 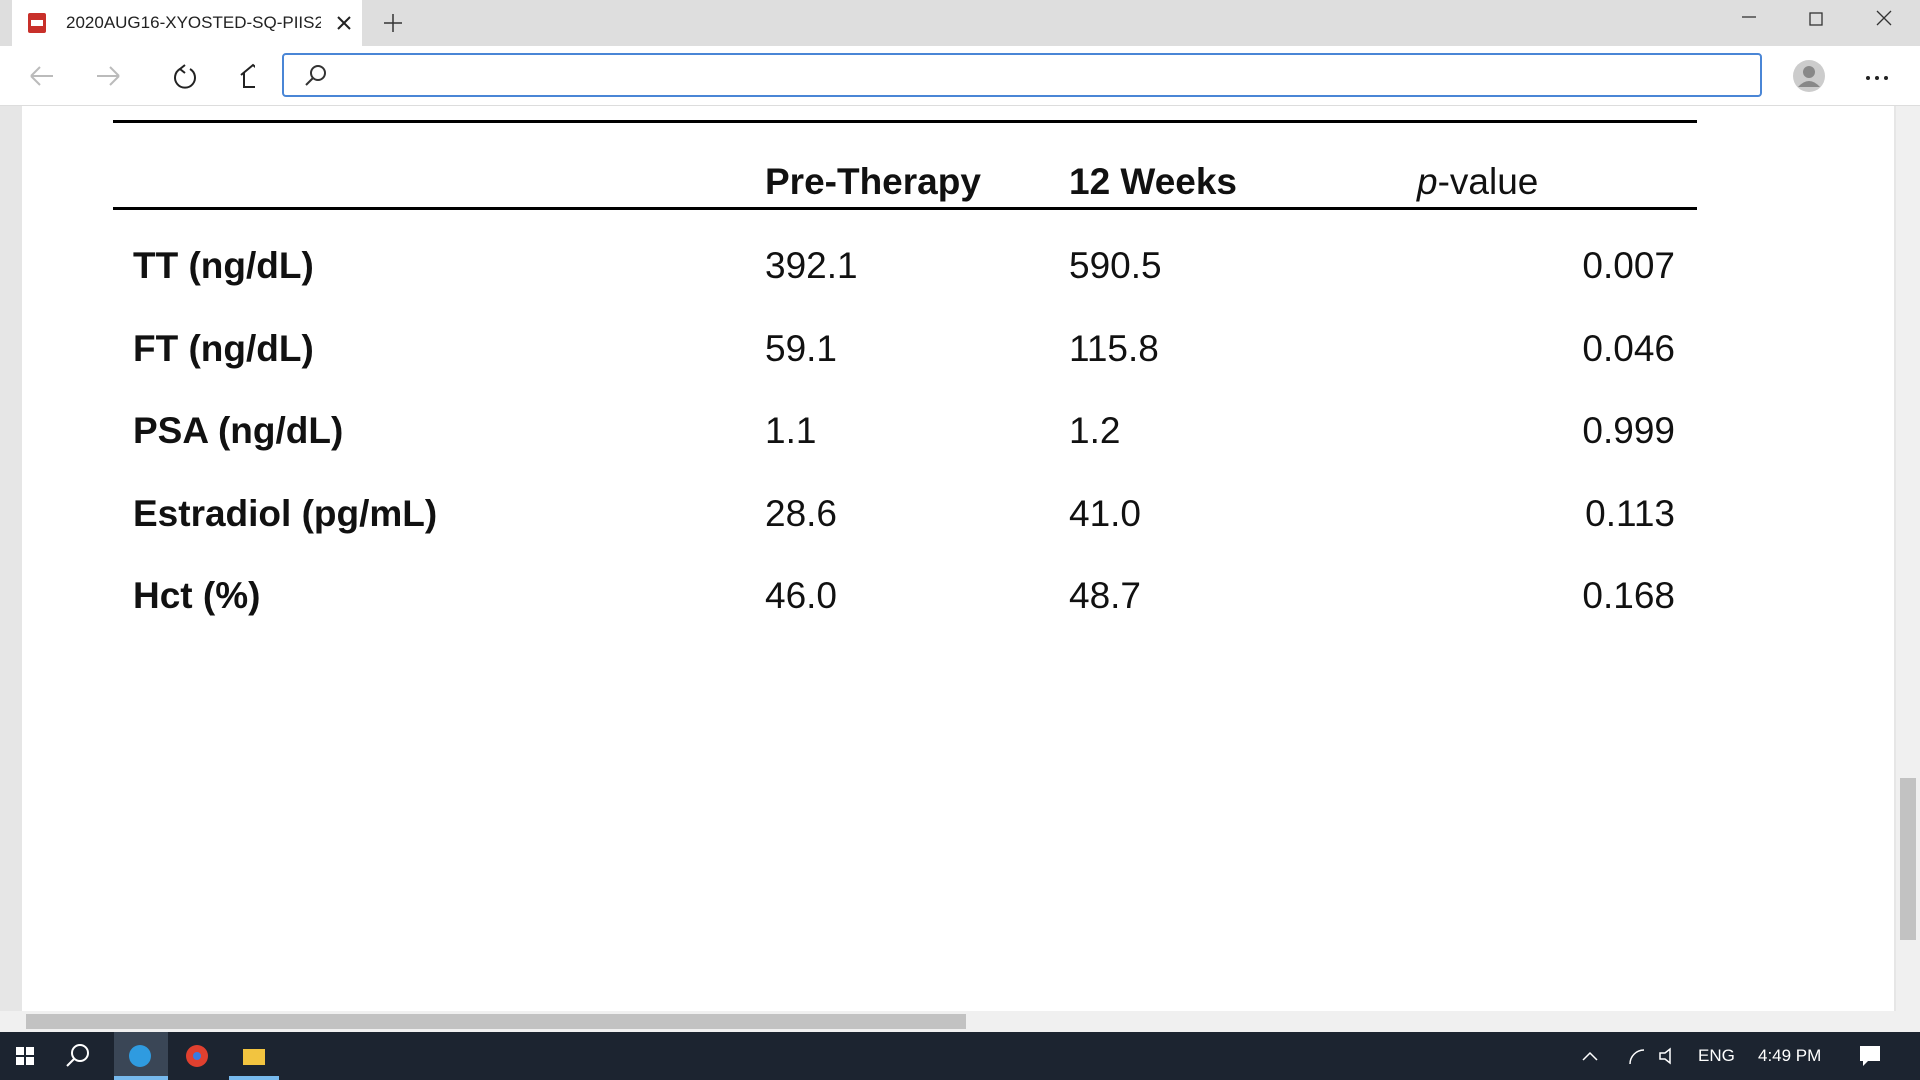 What do you see at coordinates (1095, 430) in the screenshot?
I see `cell: 1.2` at bounding box center [1095, 430].